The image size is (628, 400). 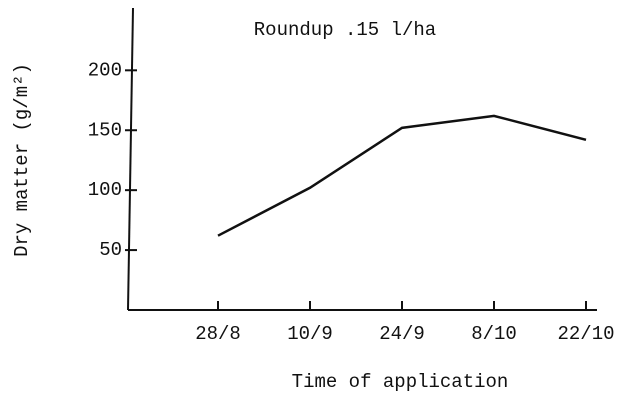 I want to click on chart-title: Roundup .15 l/ha, so click(x=345, y=30).